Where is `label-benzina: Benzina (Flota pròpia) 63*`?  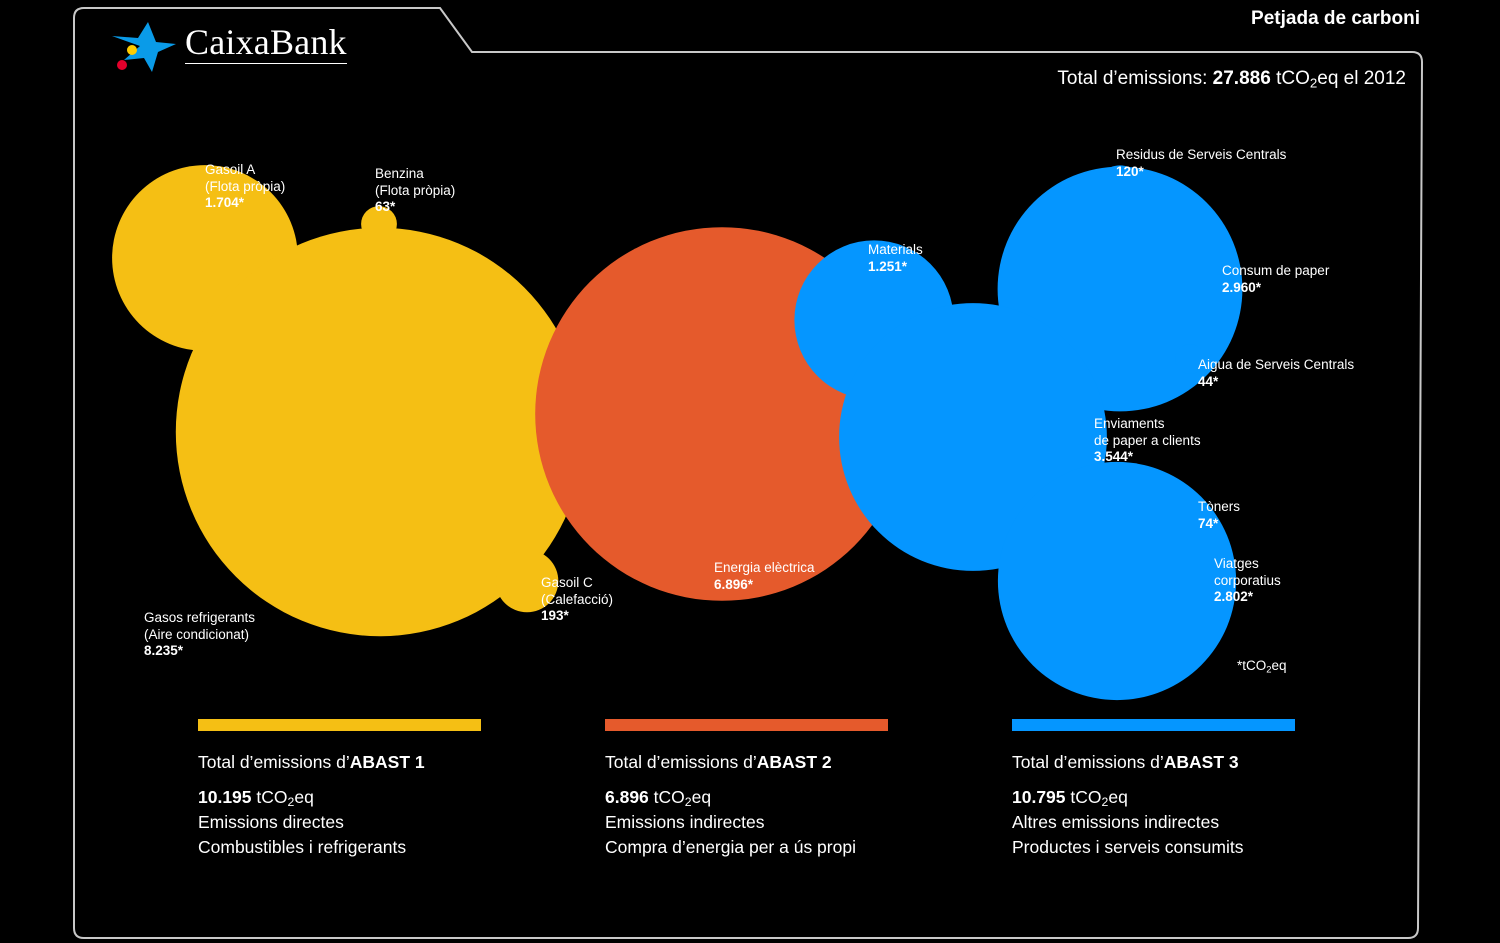
label-benzina: Benzina (Flota pròpia) 63* is located at coordinates (415, 191).